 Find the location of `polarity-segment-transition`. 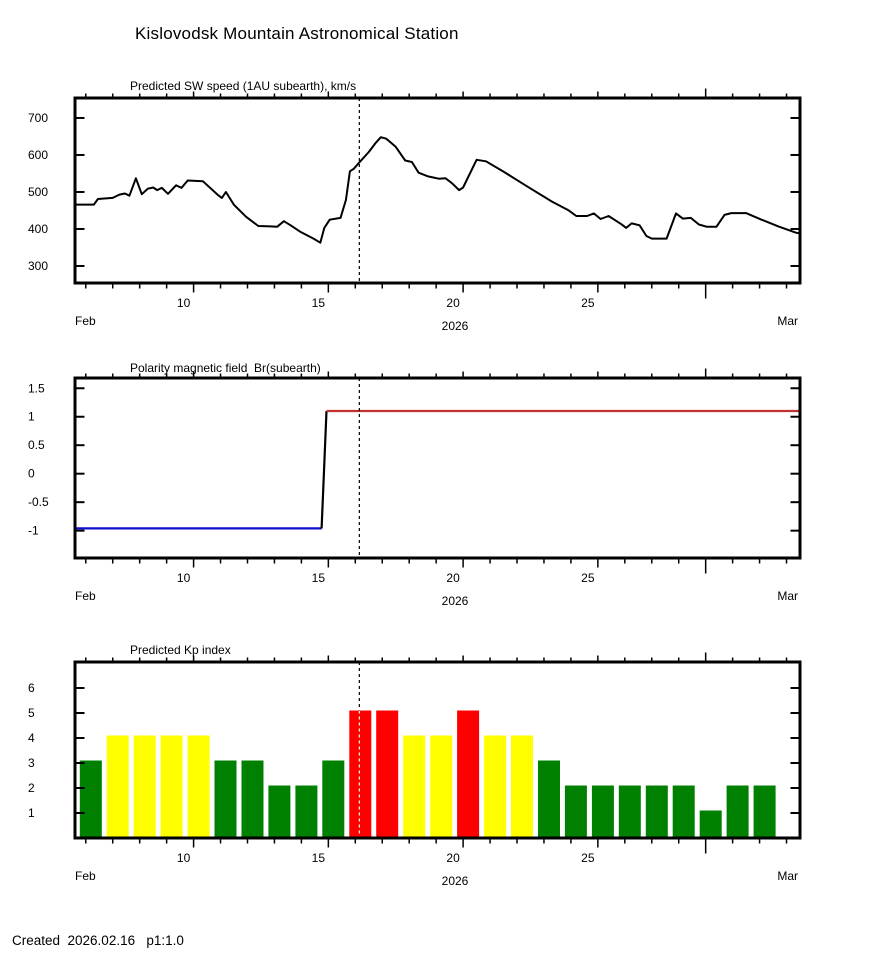

polarity-segment-transition is located at coordinates (324, 469).